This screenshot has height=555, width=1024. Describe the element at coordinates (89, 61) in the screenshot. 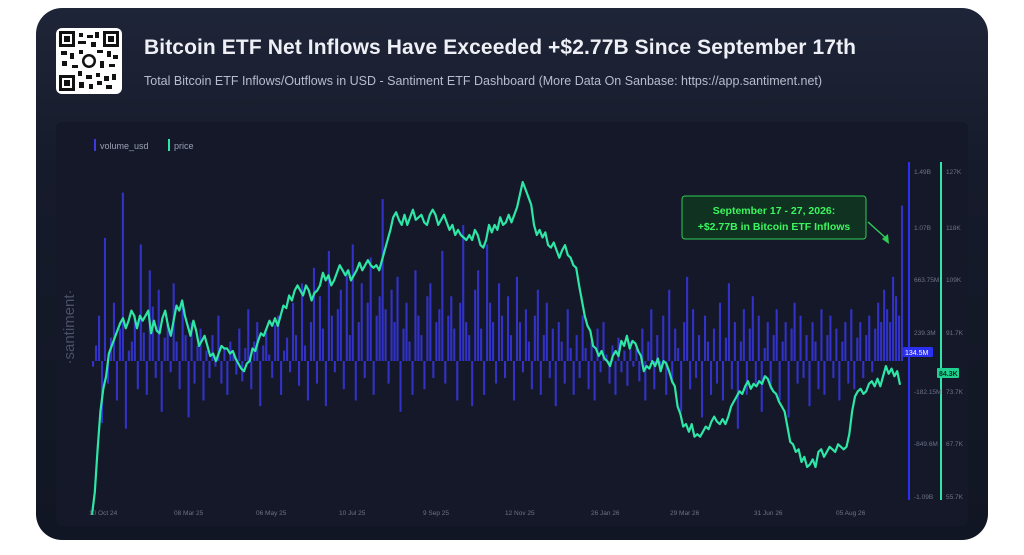

I see `qr-code-icon` at that location.